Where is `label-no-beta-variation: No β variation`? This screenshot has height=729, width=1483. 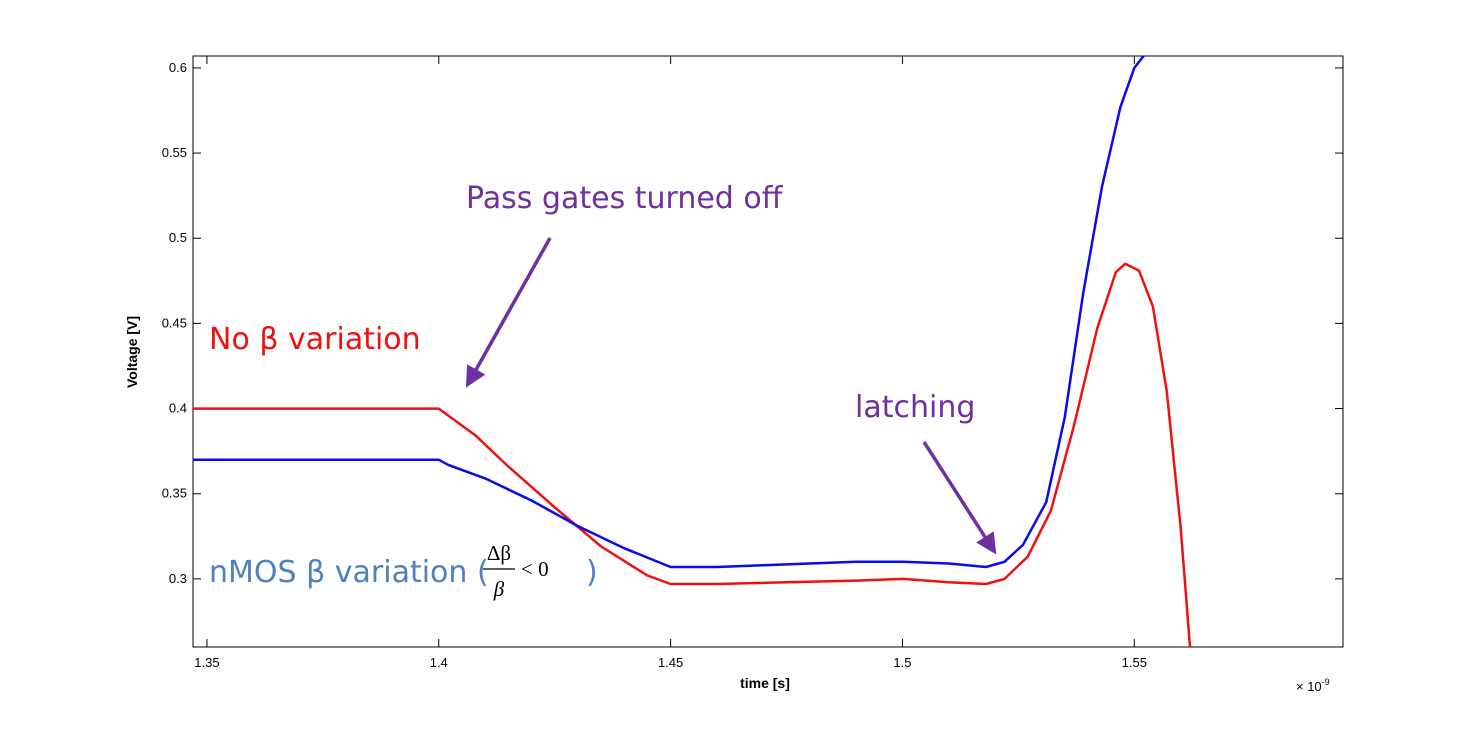 label-no-beta-variation: No β variation is located at coordinates (315, 339).